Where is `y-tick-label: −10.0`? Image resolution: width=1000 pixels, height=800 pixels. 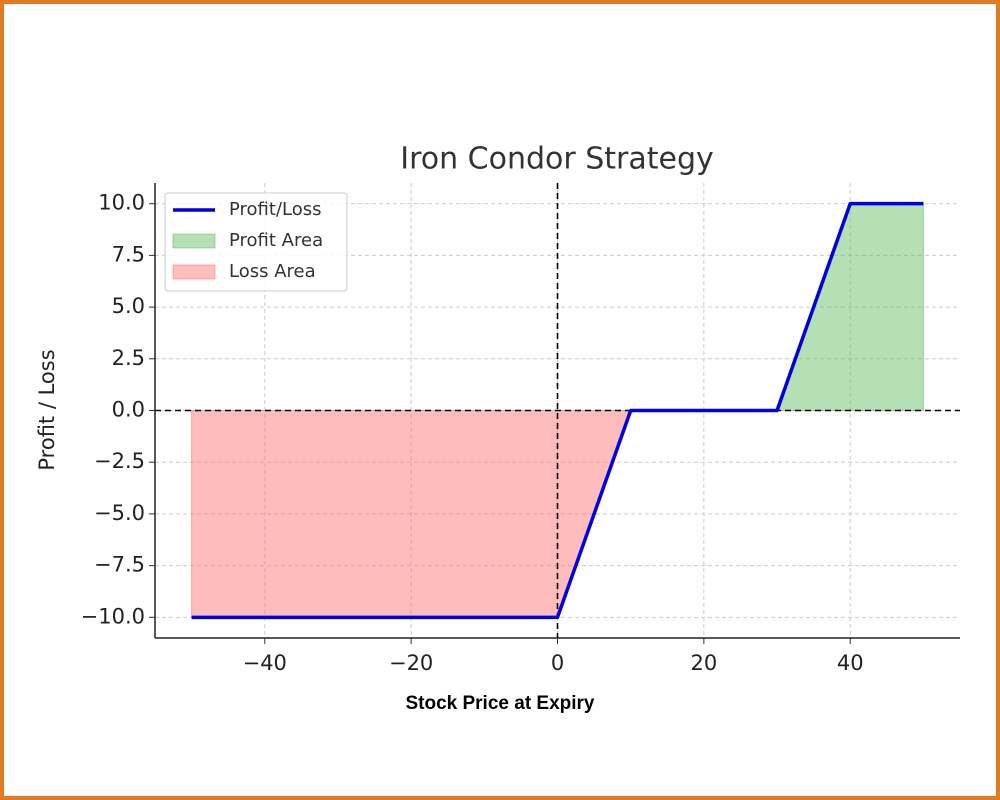 y-tick-label: −10.0 is located at coordinates (113, 616).